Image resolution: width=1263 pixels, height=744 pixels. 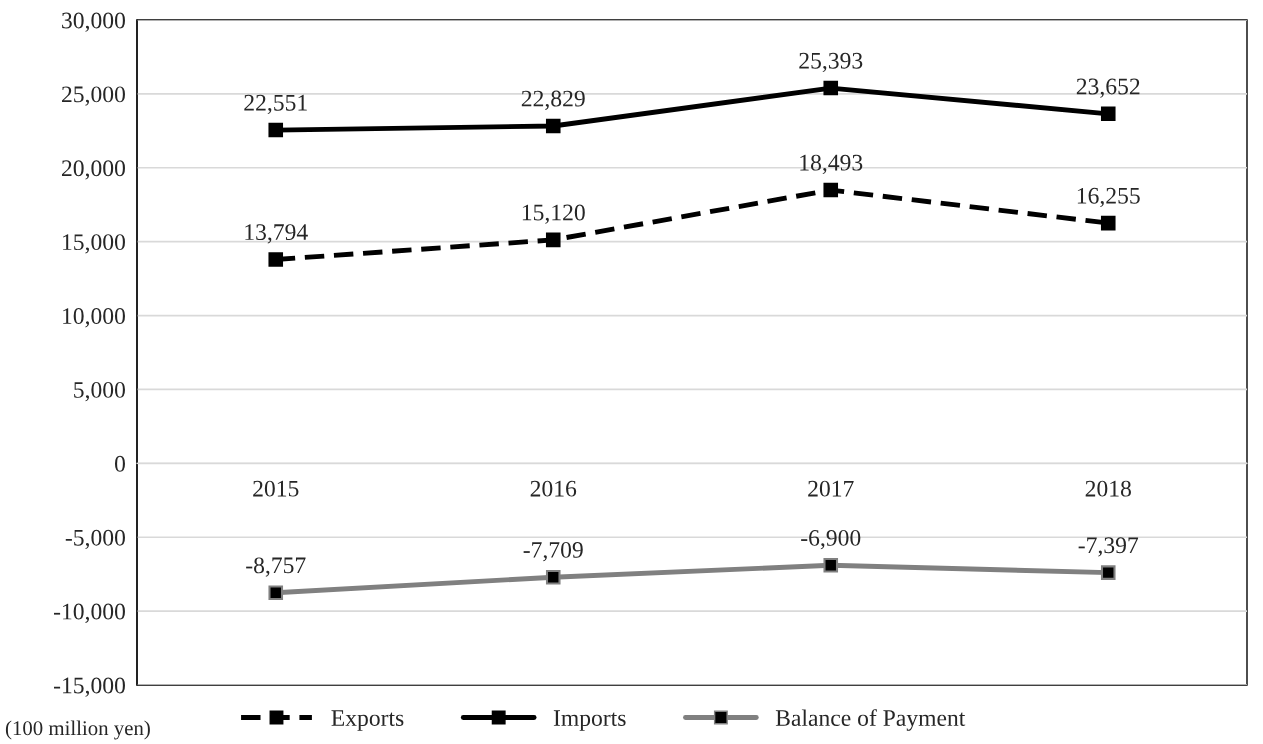 I want to click on text: (100 million yen), so click(x=77, y=730).